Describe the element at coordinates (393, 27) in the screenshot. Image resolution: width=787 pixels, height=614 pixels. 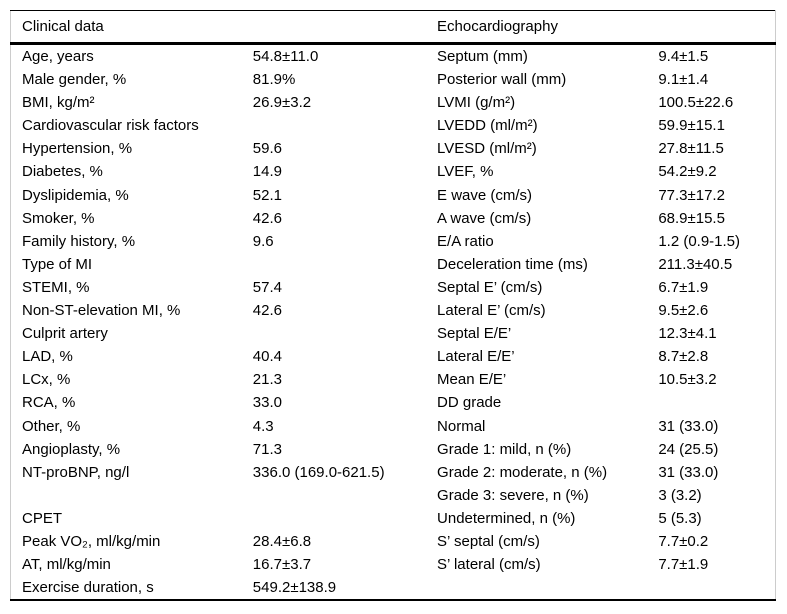
I see `table-header-row: Clinical data Echocardiography` at that location.